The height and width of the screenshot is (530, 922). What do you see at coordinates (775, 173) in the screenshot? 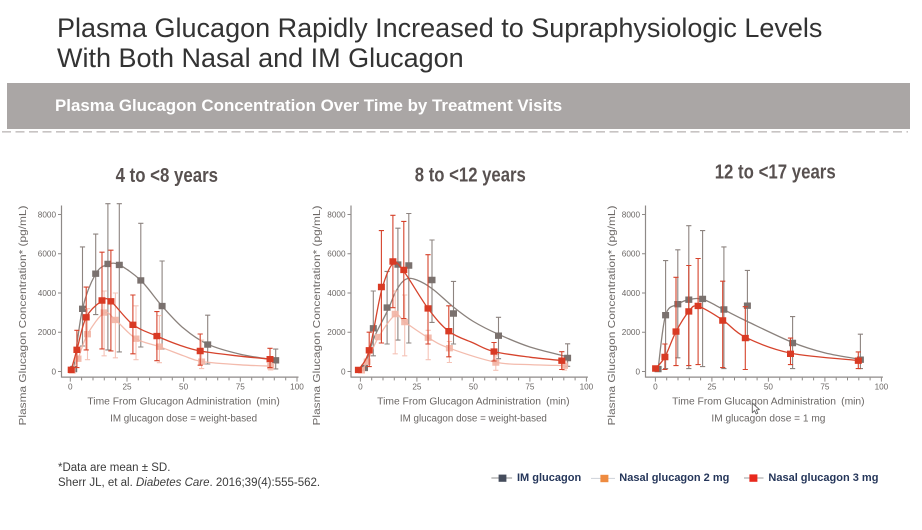
I see `svg-text: 12 to <17 years` at bounding box center [775, 173].